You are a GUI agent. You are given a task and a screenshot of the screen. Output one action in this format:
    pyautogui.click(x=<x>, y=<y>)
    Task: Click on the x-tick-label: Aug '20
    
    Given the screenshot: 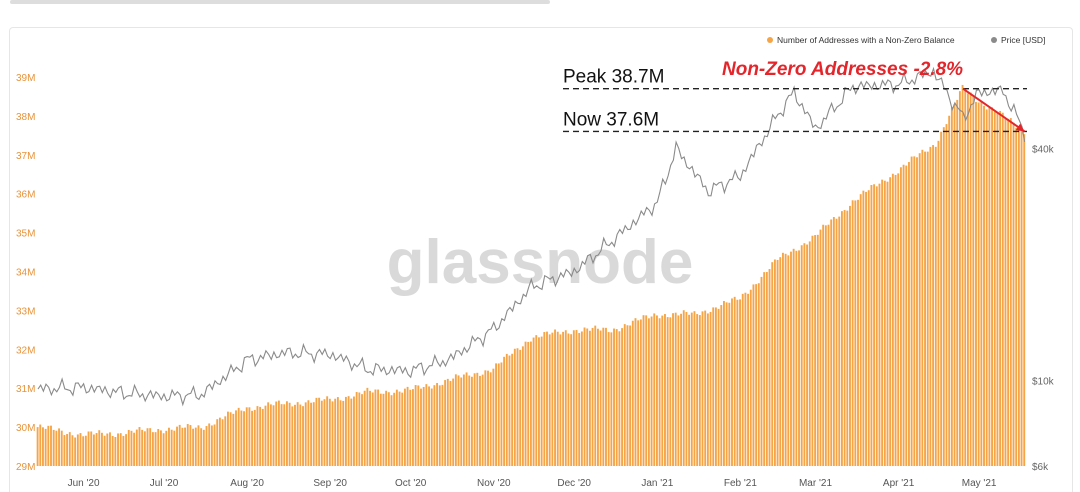 What is the action you would take?
    pyautogui.click(x=247, y=483)
    